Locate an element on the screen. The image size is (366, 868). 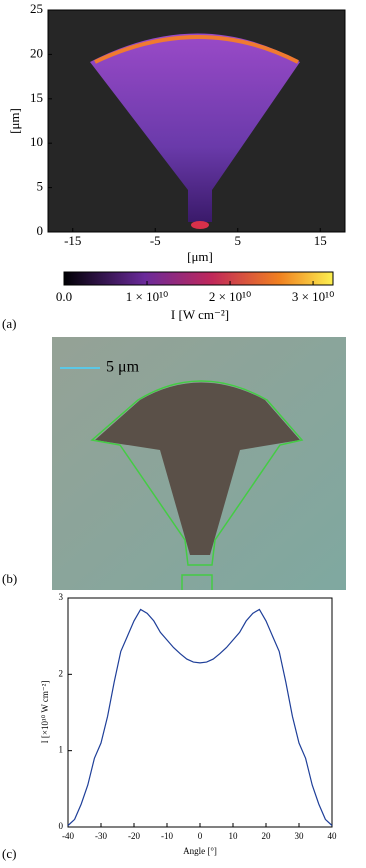
heatmap-ridge is located at coordinates (196, 49).